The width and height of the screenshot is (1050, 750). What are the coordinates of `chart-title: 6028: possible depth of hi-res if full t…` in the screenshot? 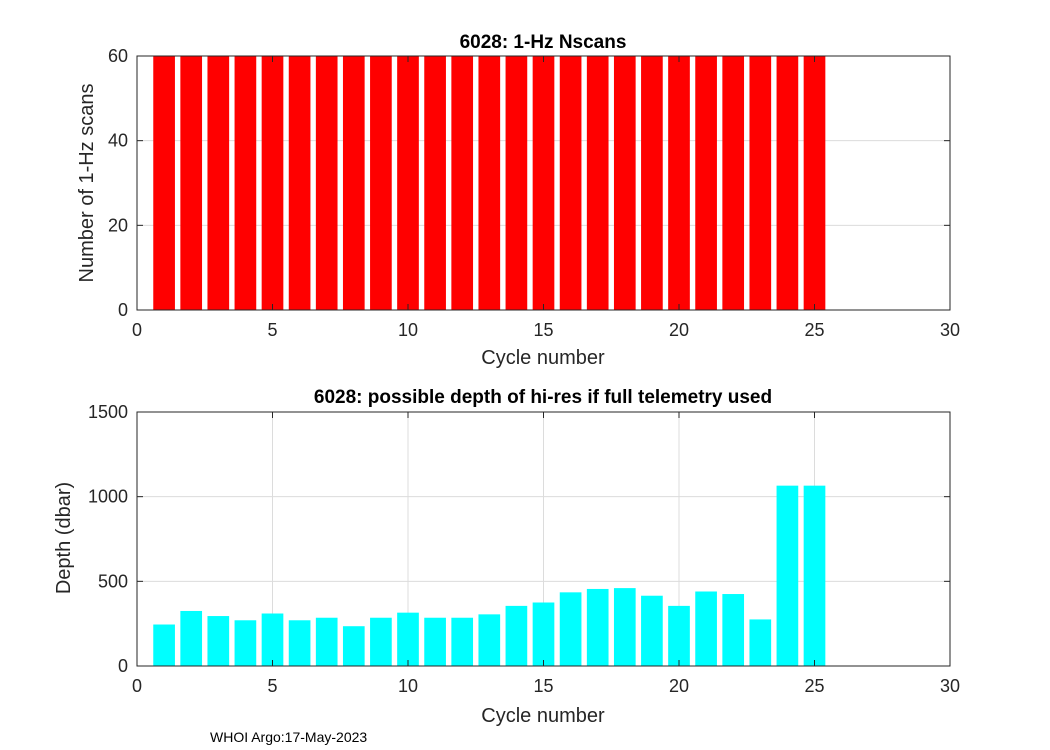 It's located at (543, 397).